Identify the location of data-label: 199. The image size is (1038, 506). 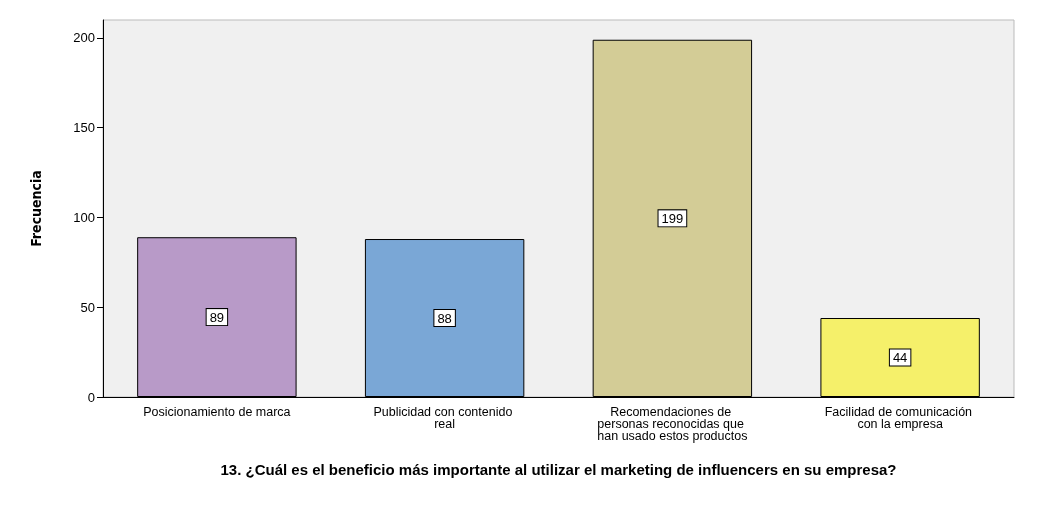
(672, 218).